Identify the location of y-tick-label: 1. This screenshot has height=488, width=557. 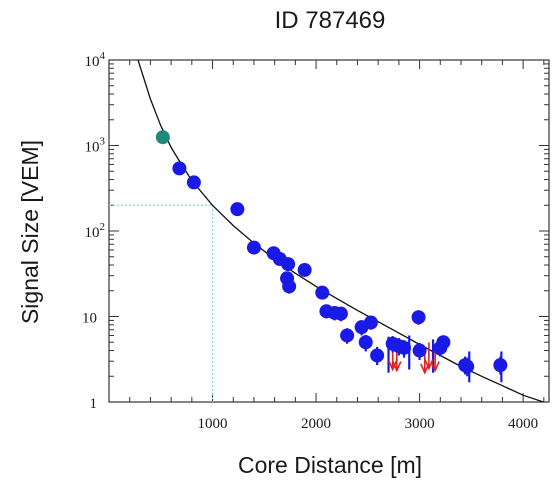
(94, 404).